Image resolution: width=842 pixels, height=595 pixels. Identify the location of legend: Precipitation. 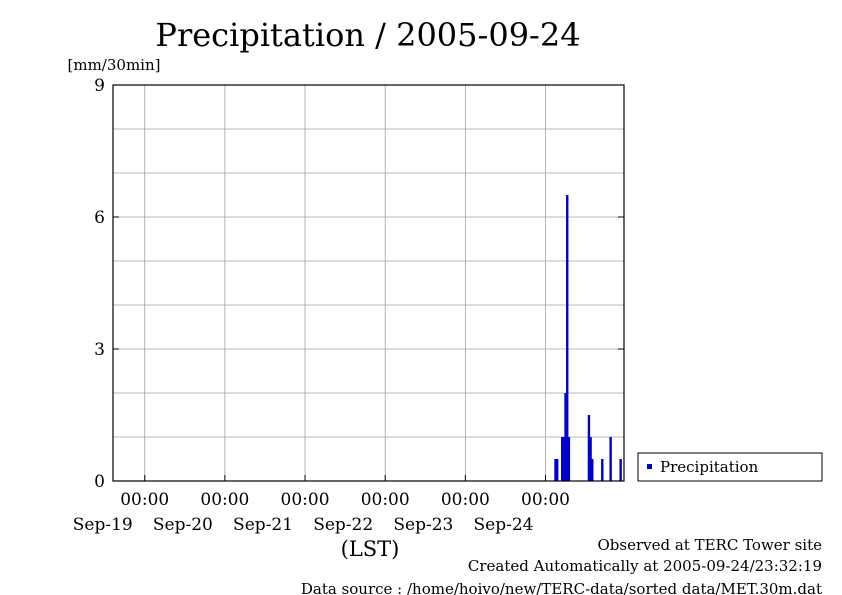
(730, 467).